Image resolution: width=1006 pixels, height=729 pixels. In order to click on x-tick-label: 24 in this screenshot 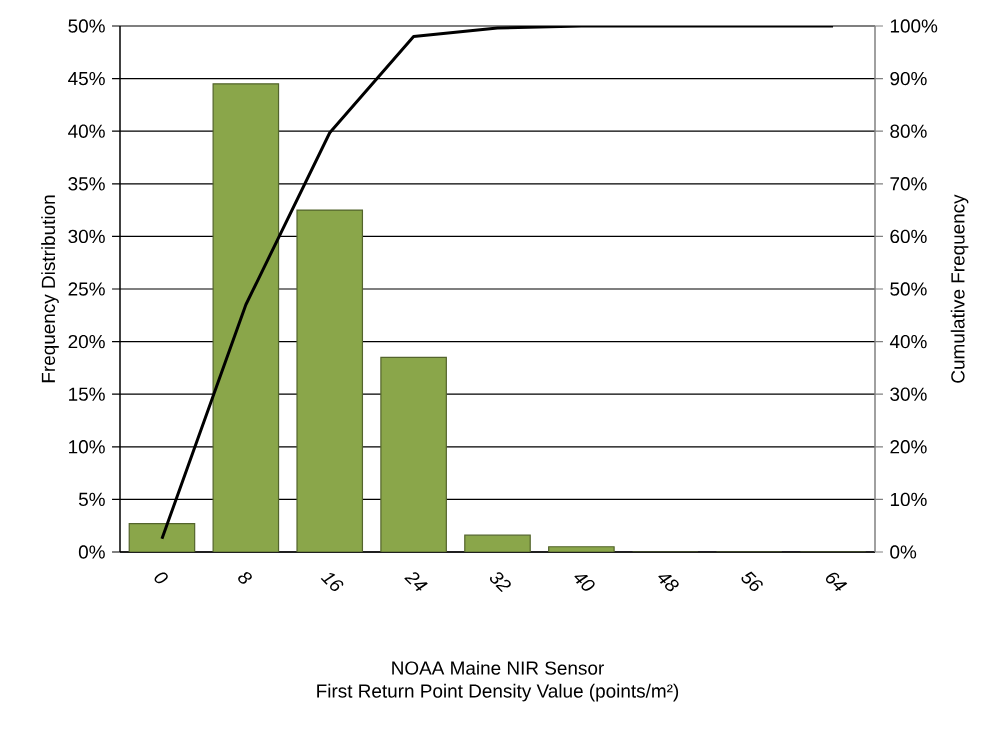, I will do `click(416, 582)`.